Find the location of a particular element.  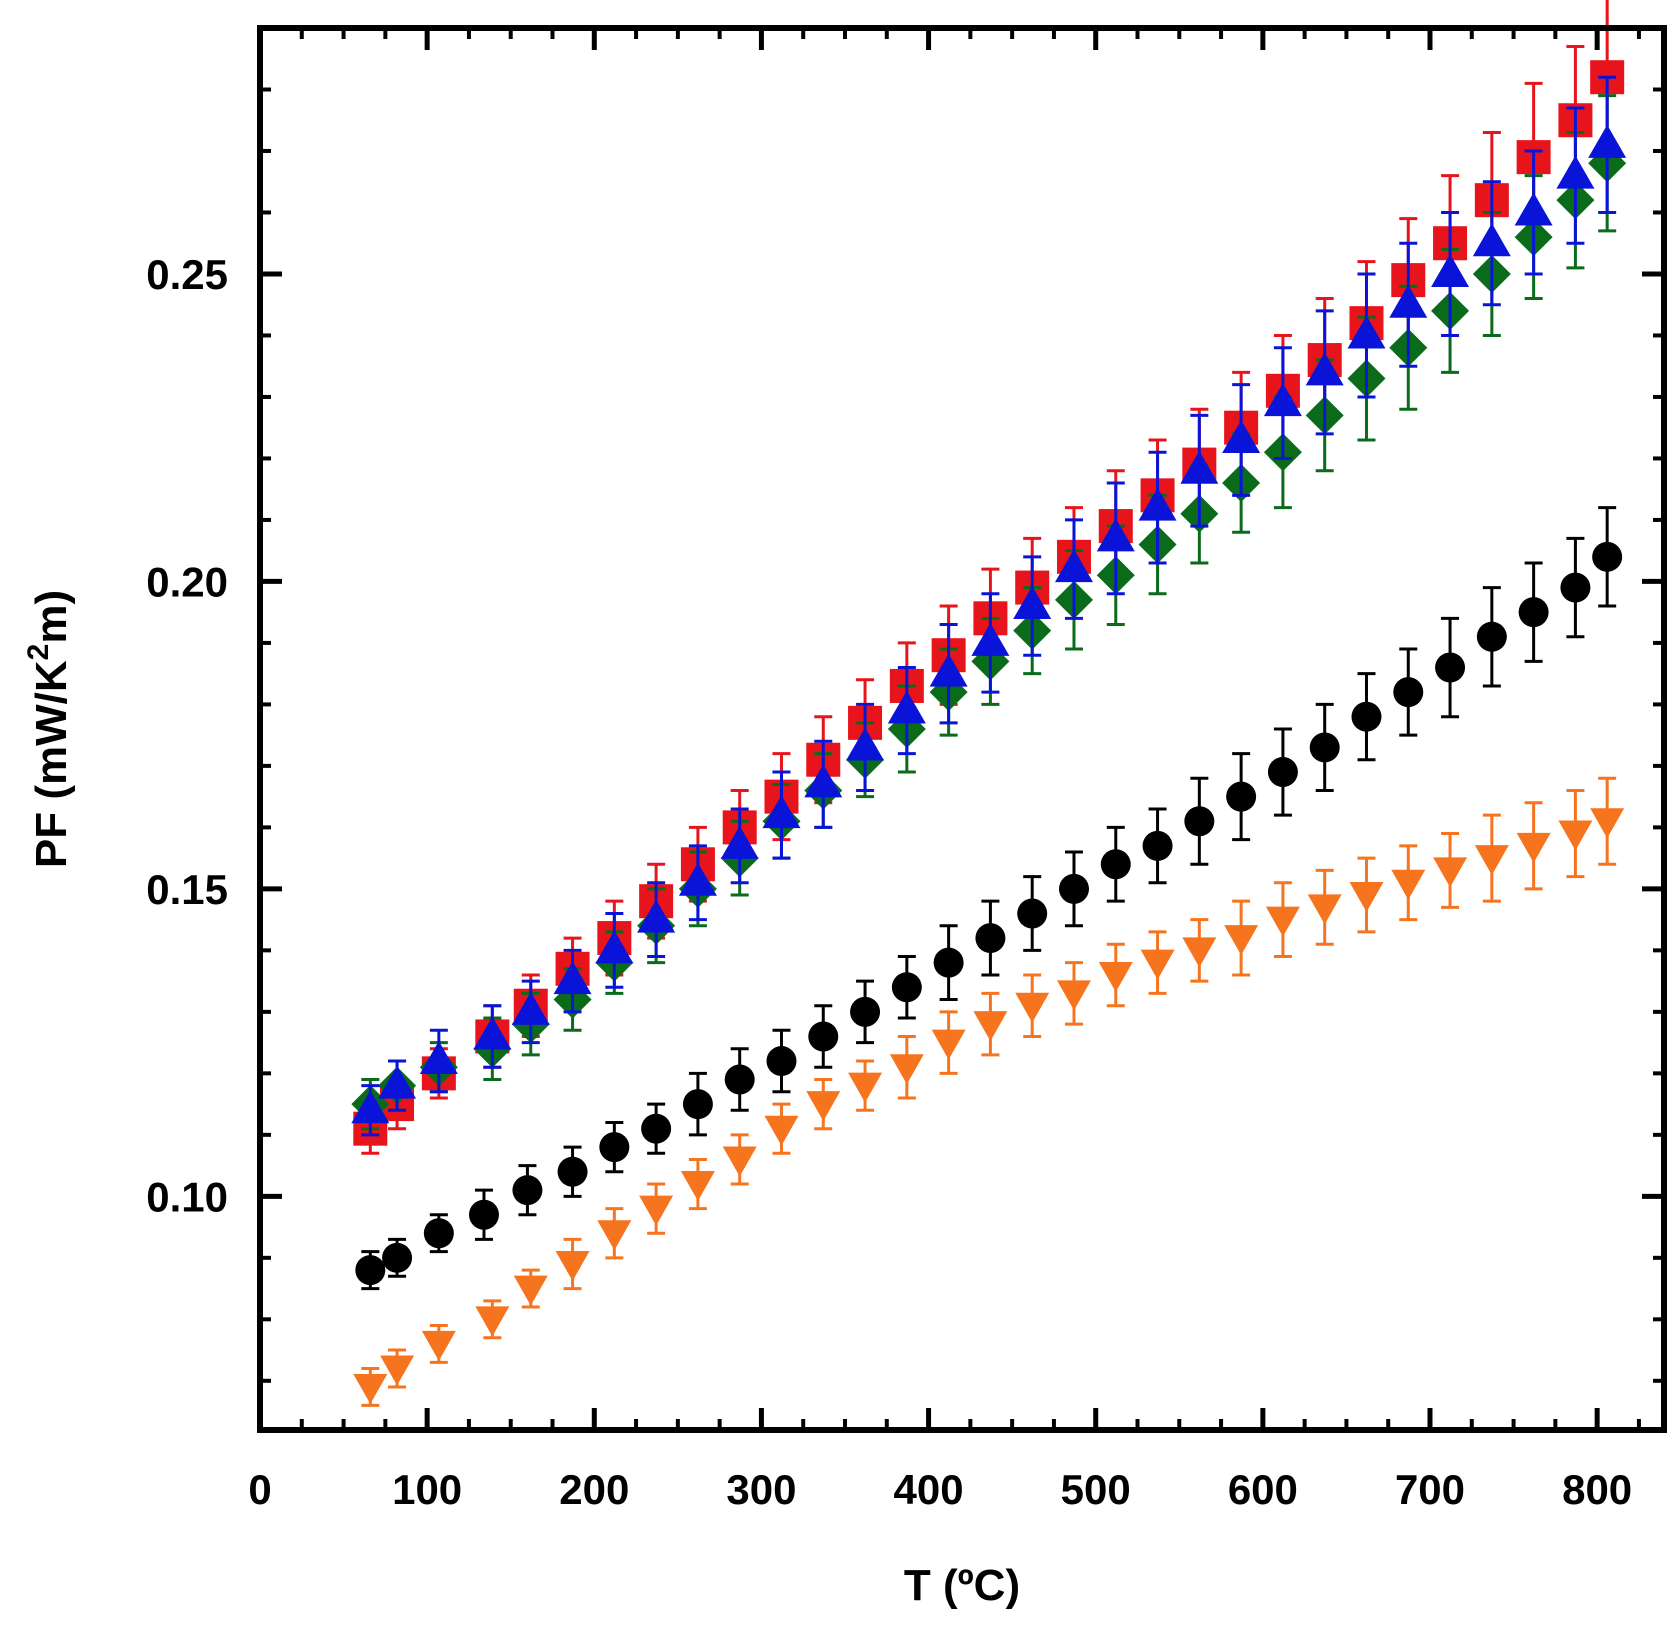

y-axis-title-main: PF (mW/K is located at coordinates (51, 764).